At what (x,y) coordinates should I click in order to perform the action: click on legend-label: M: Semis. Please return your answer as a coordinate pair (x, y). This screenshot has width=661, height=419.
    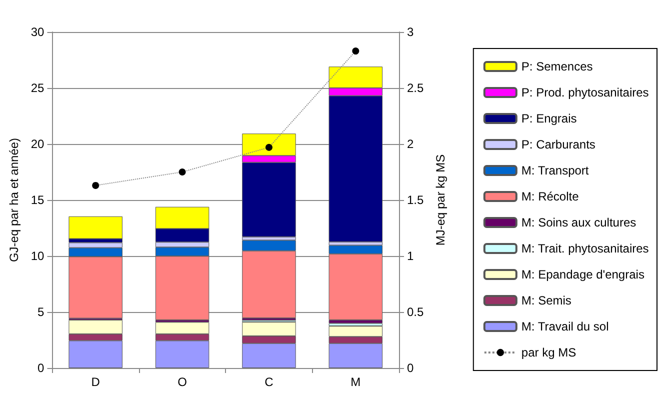
    Looking at the image, I should click on (546, 301).